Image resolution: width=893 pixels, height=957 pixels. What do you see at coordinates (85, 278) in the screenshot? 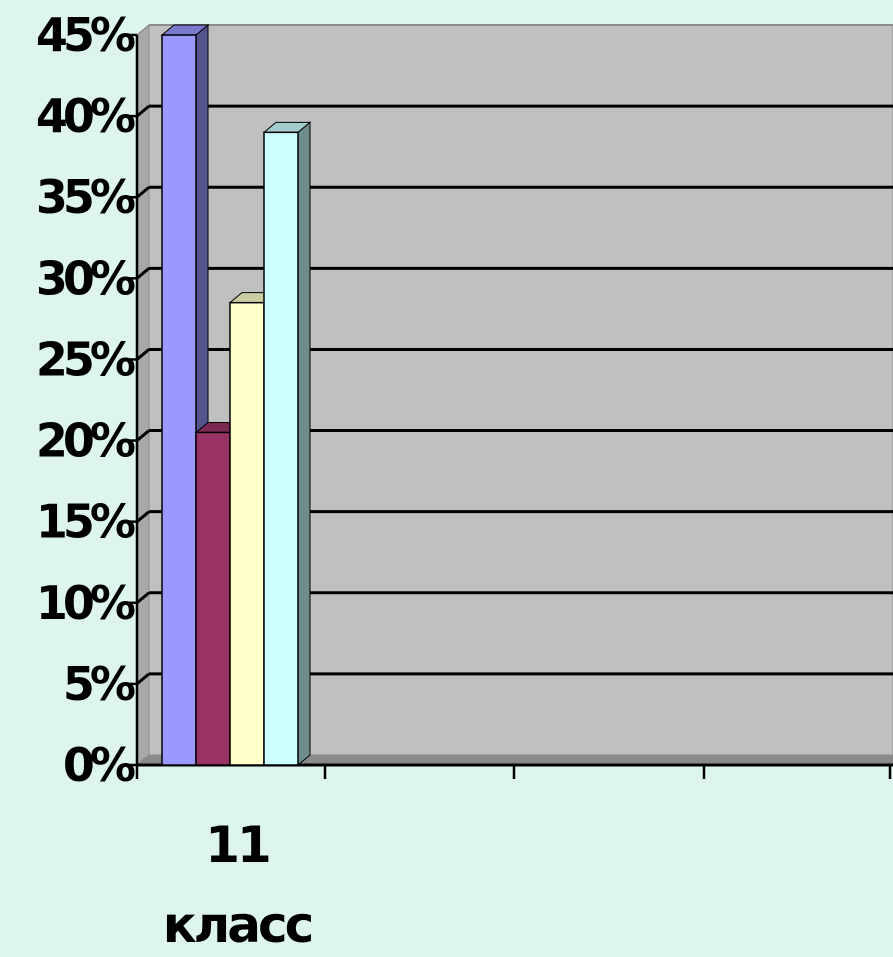
I see `y-tick-label: 30%` at bounding box center [85, 278].